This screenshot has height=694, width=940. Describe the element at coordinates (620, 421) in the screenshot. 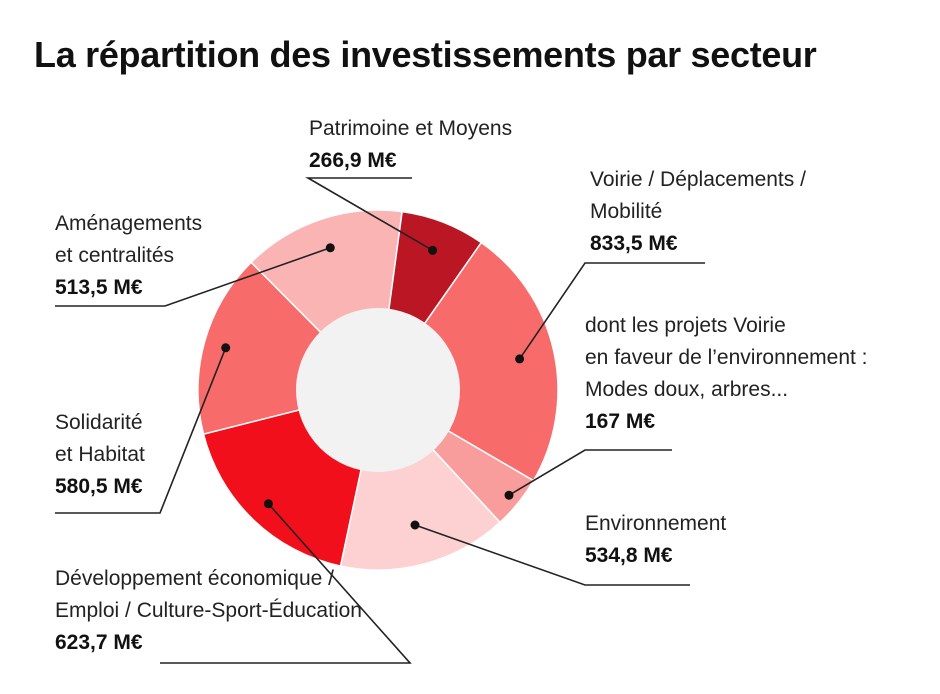

I see `value-label-voirie-environnement: 167 M€` at that location.